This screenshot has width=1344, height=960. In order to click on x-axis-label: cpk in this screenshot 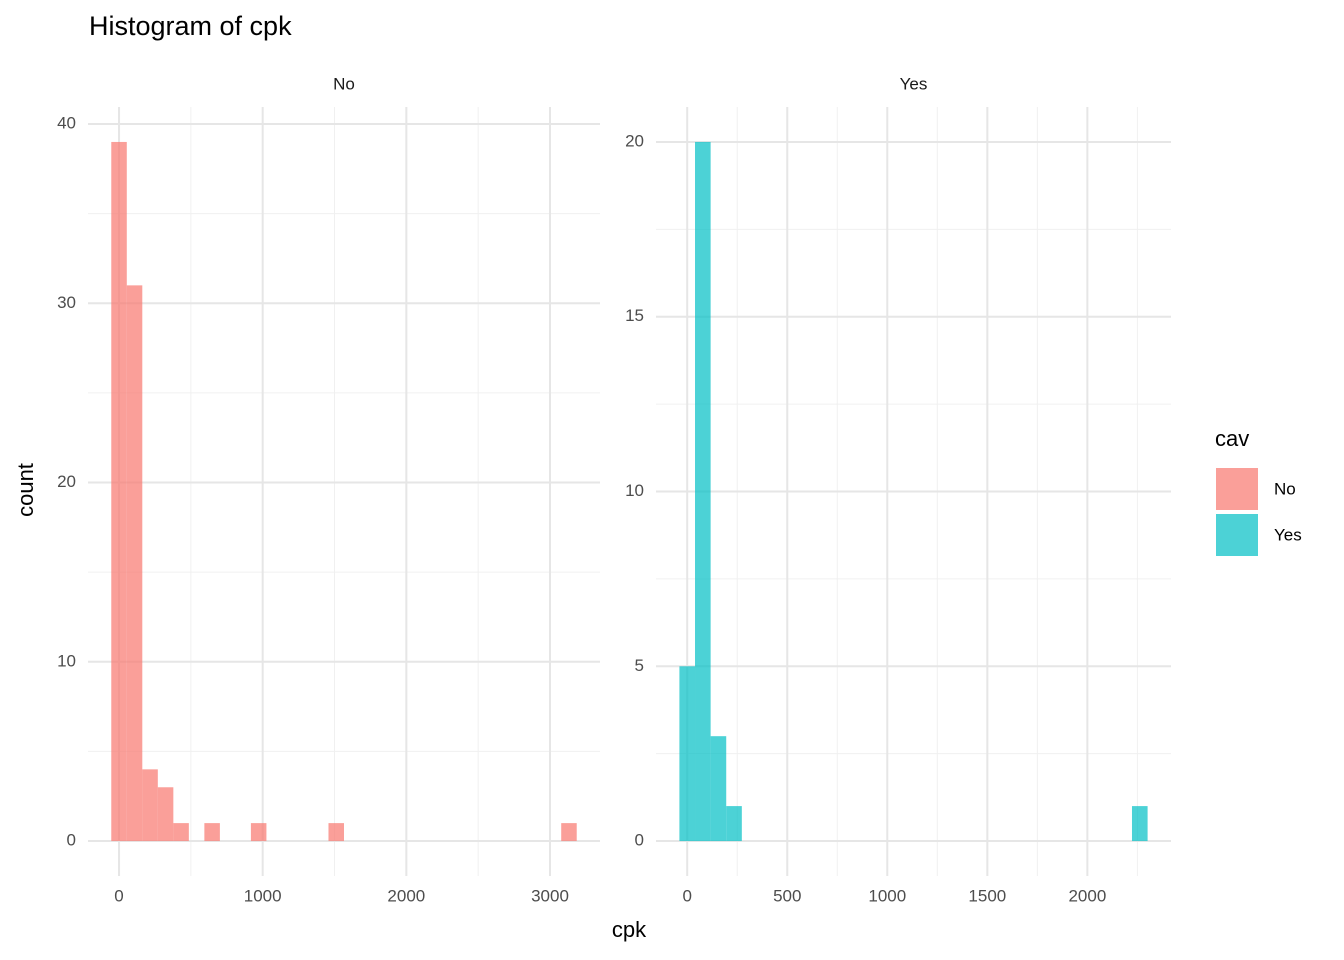, I will do `click(629, 929)`.